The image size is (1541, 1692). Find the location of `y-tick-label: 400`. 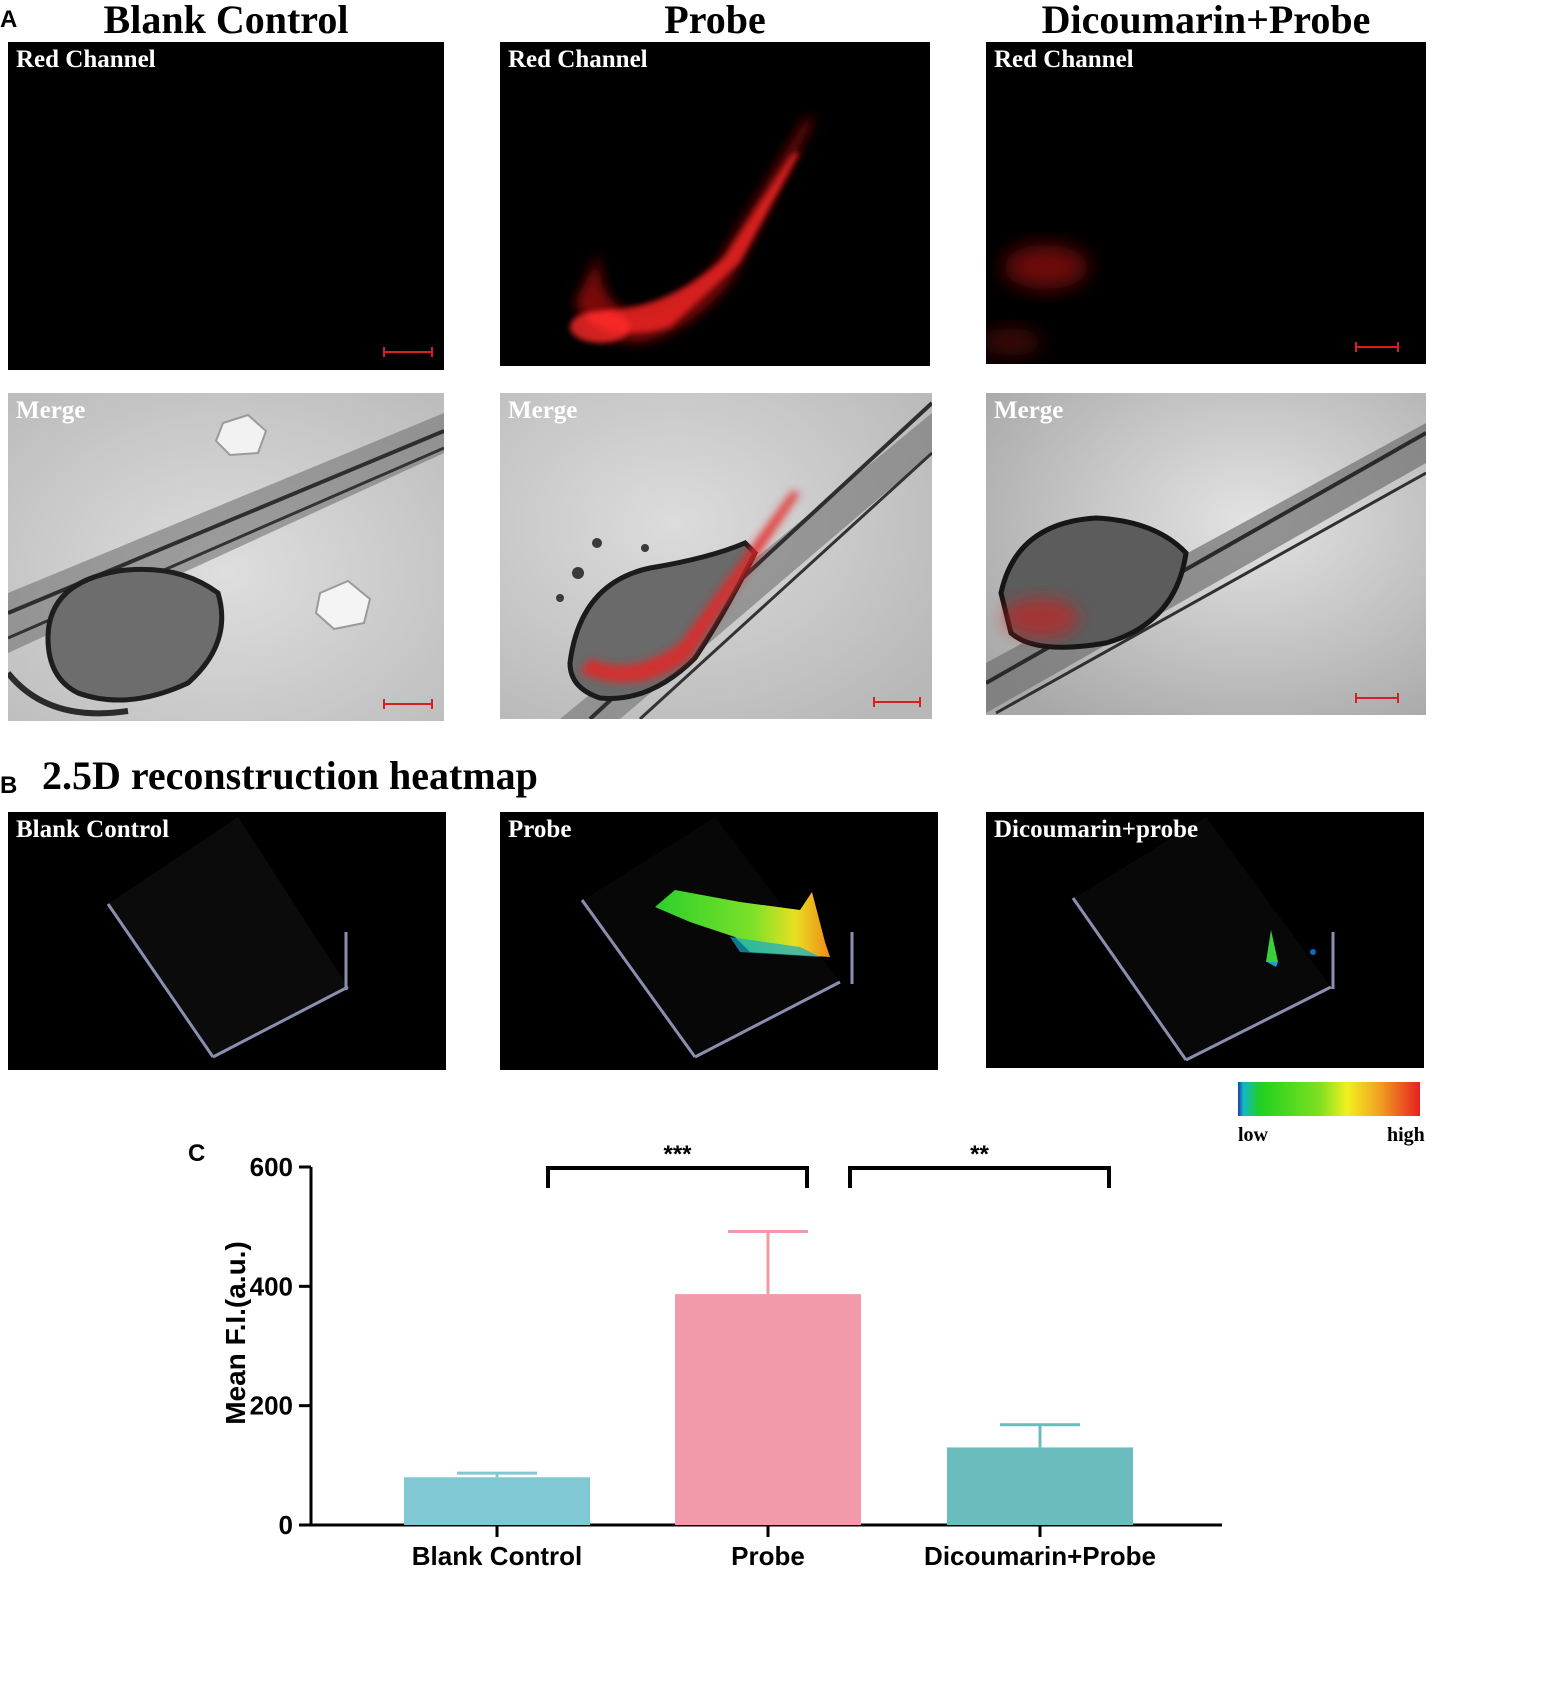

y-tick-label: 400 is located at coordinates (271, 1286).